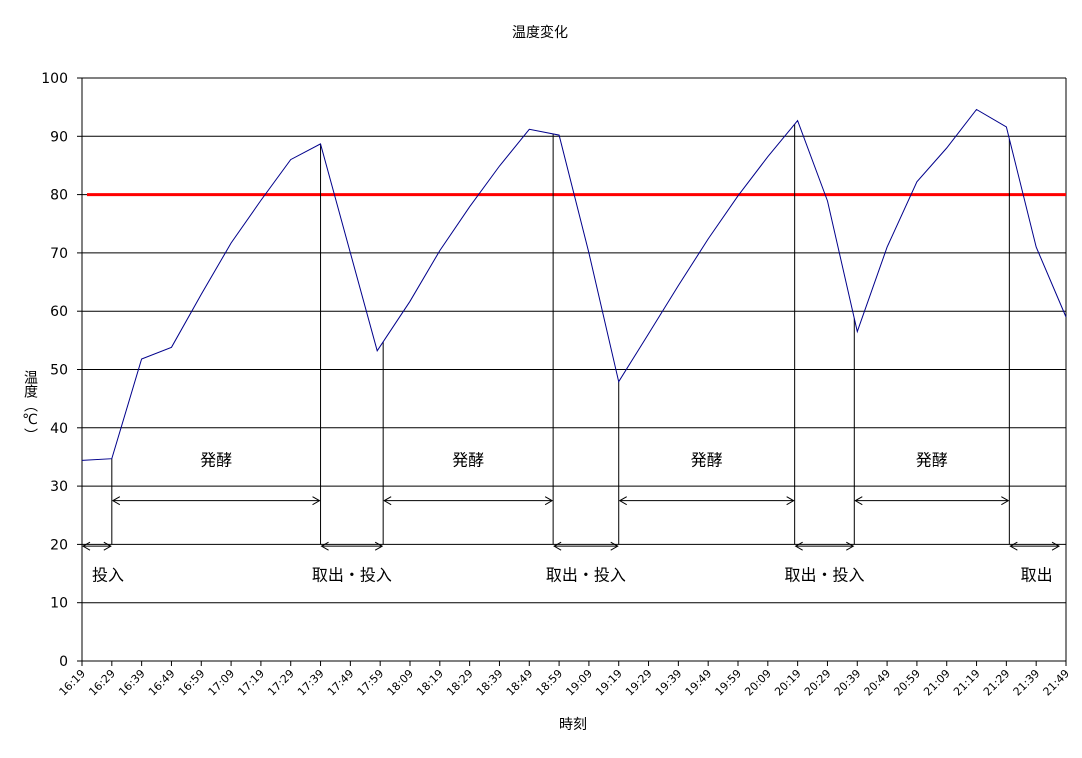 Image resolution: width=1082 pixels, height=758 pixels. Describe the element at coordinates (937, 683) in the screenshot. I see `x-tick-label: 21:09` at that location.